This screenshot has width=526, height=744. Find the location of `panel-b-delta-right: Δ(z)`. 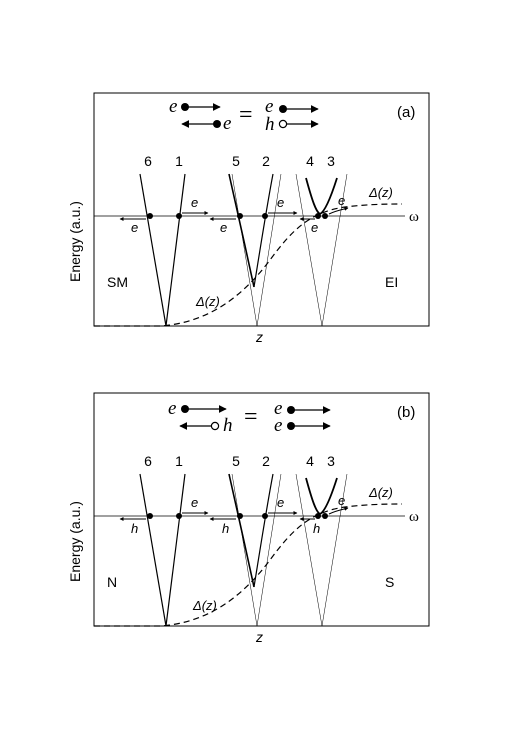

panel-b-delta-right: Δ(z) is located at coordinates (380, 492).